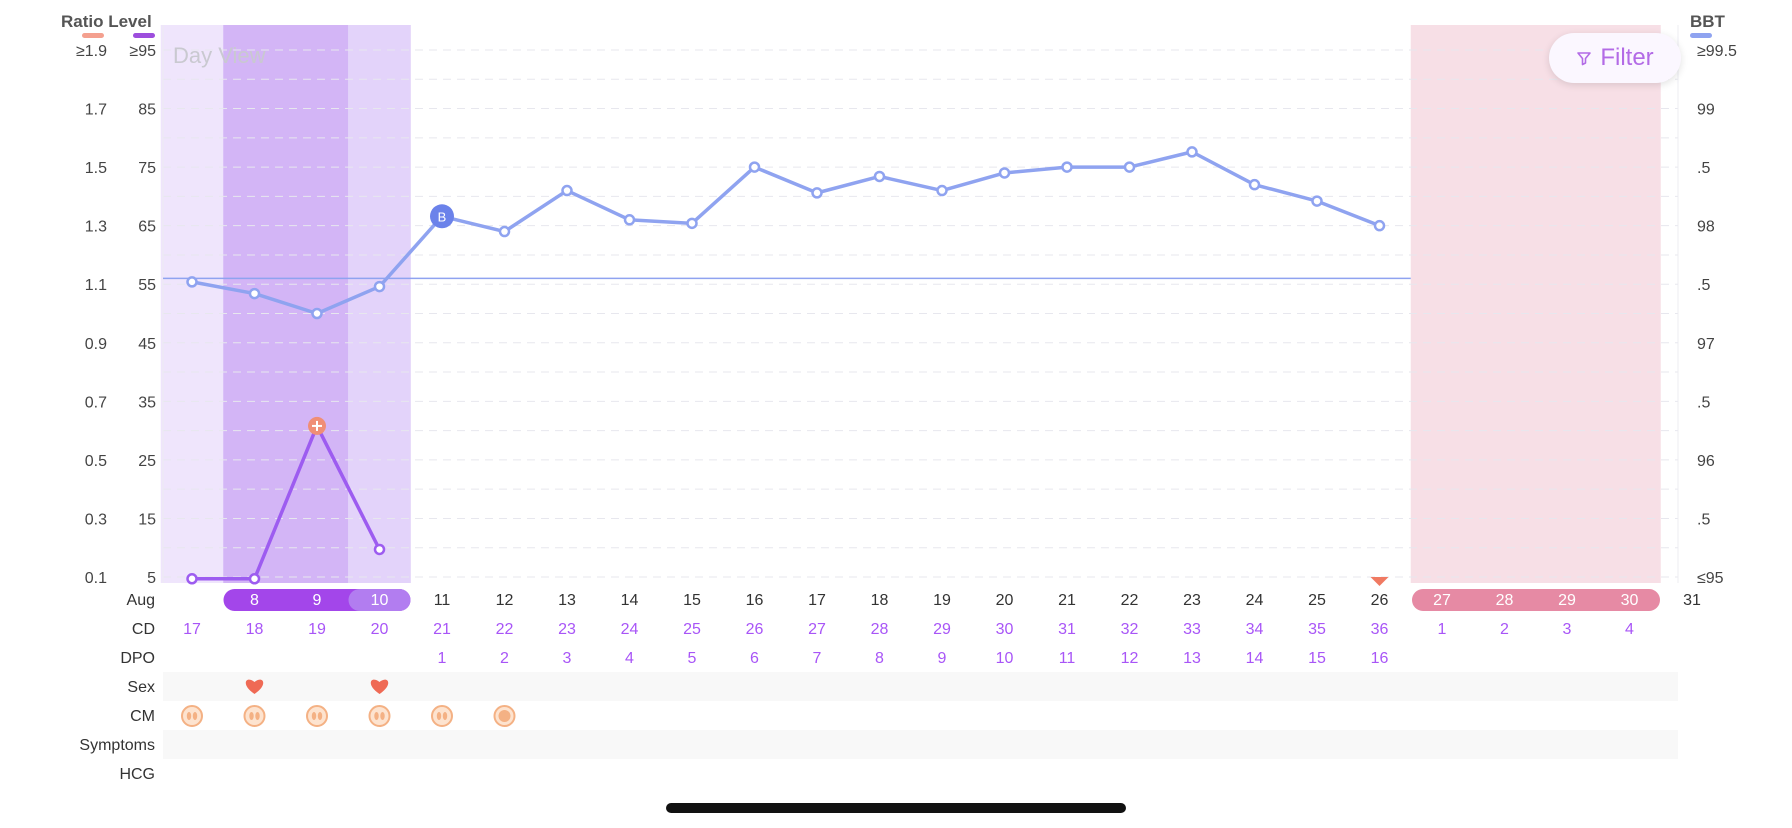 The height and width of the screenshot is (828, 1792). I want to click on cd-value: 1, so click(1442, 629).